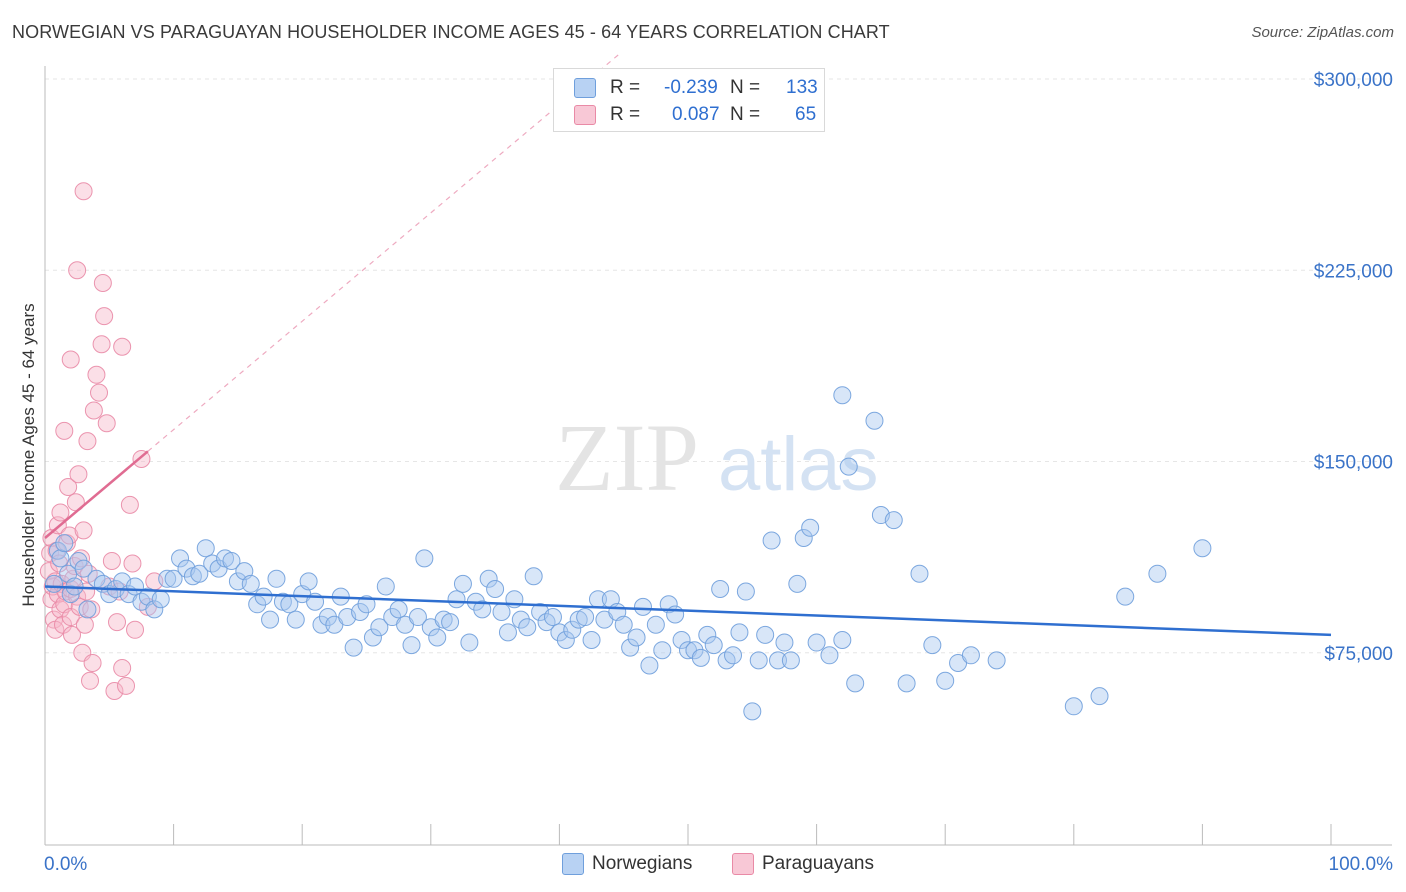 This screenshot has width=1406, height=892. What do you see at coordinates (585, 115) in the screenshot?
I see `legend-swatch-paraguayans` at bounding box center [585, 115].